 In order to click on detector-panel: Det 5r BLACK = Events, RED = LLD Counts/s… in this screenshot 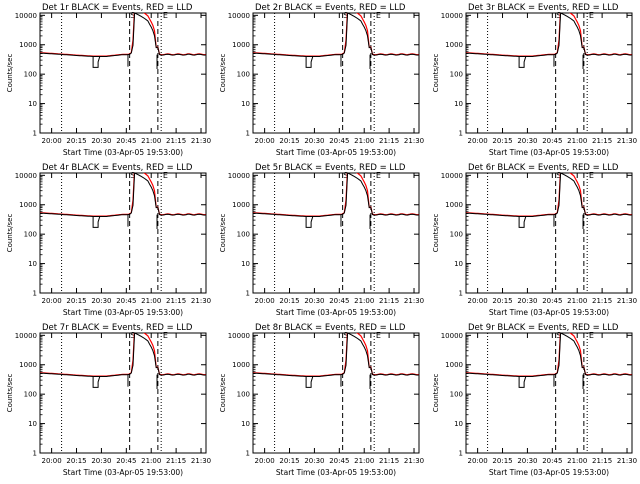, I will do `click(319, 242)`.